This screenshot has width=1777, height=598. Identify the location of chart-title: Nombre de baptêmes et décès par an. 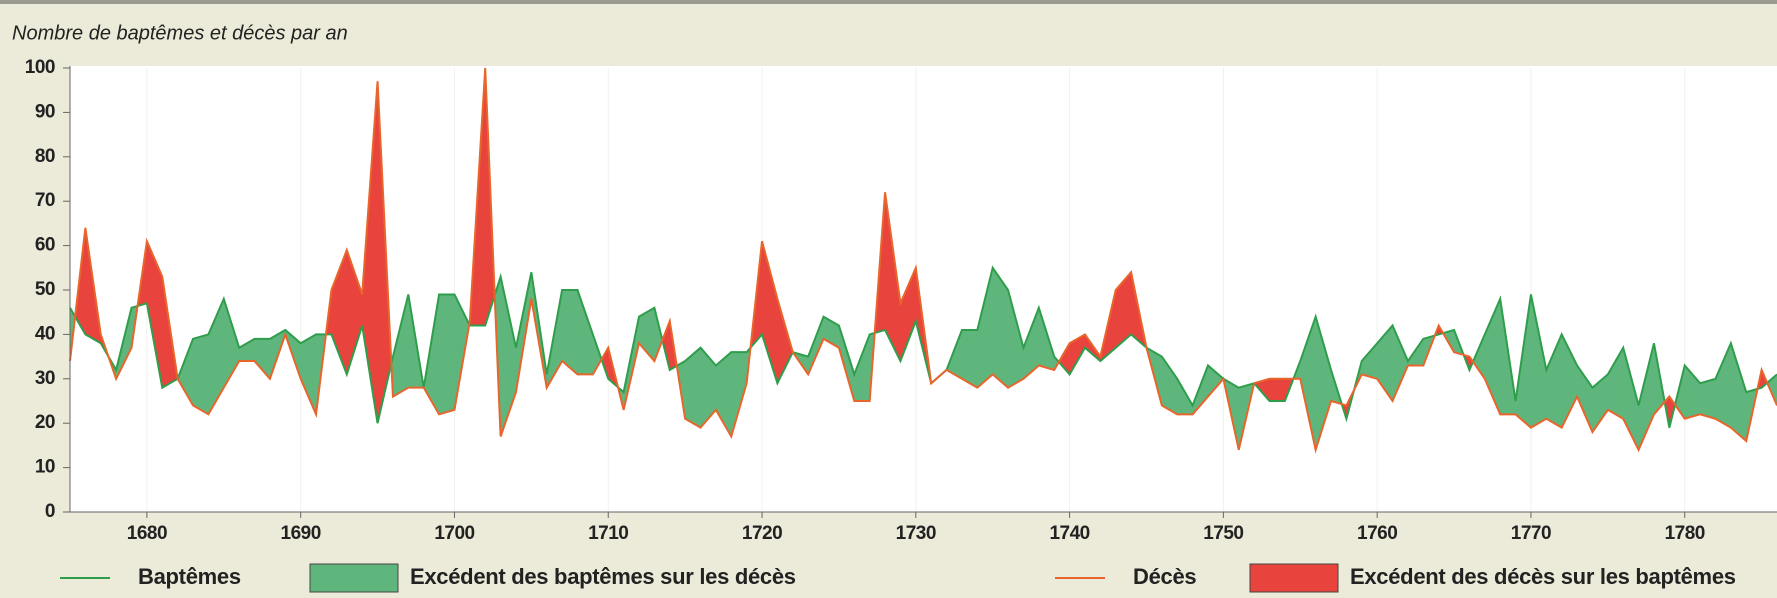
(180, 33).